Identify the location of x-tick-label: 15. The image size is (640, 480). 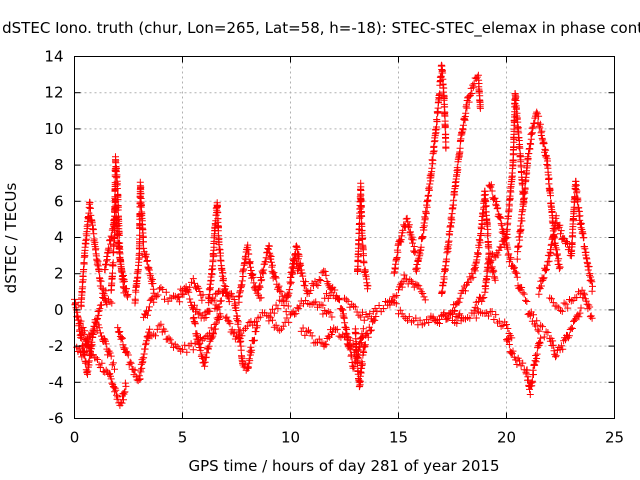
(398, 438).